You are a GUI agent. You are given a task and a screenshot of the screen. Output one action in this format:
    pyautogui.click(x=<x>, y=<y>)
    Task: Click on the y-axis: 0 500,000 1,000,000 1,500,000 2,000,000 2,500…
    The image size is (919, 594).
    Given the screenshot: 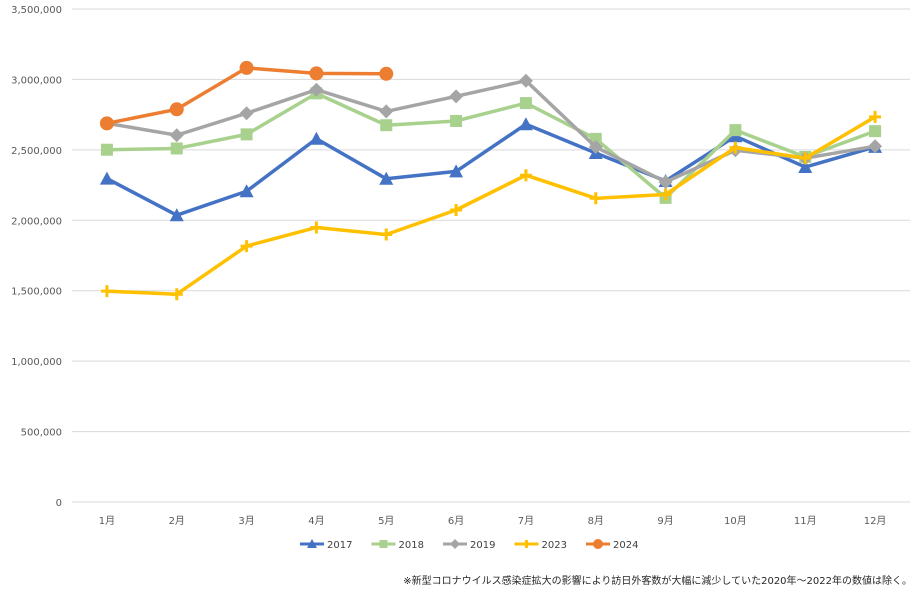 What is the action you would take?
    pyautogui.click(x=36, y=257)
    